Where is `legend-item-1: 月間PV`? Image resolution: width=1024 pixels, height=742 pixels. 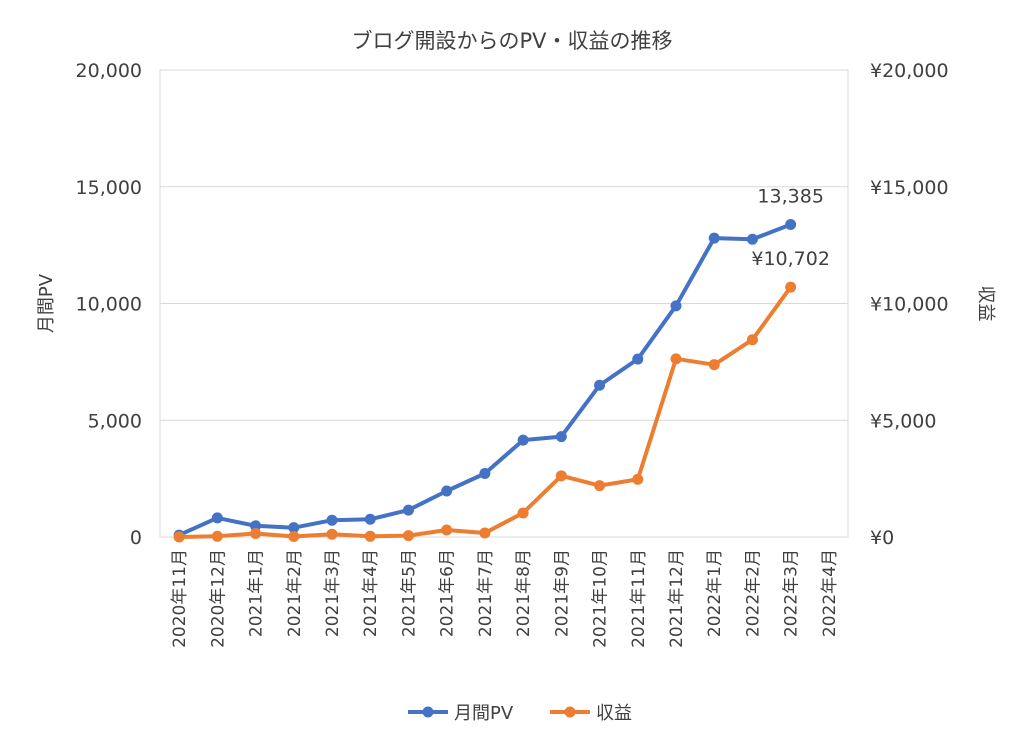
legend-item-1: 月間PV is located at coordinates (461, 713).